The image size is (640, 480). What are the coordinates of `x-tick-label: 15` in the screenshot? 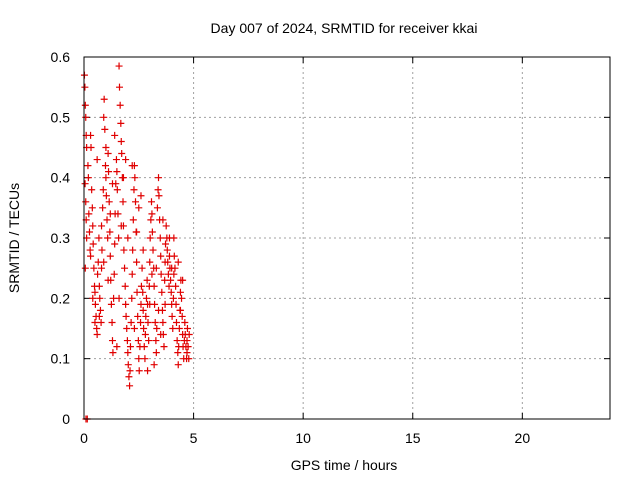 It's located at (413, 438).